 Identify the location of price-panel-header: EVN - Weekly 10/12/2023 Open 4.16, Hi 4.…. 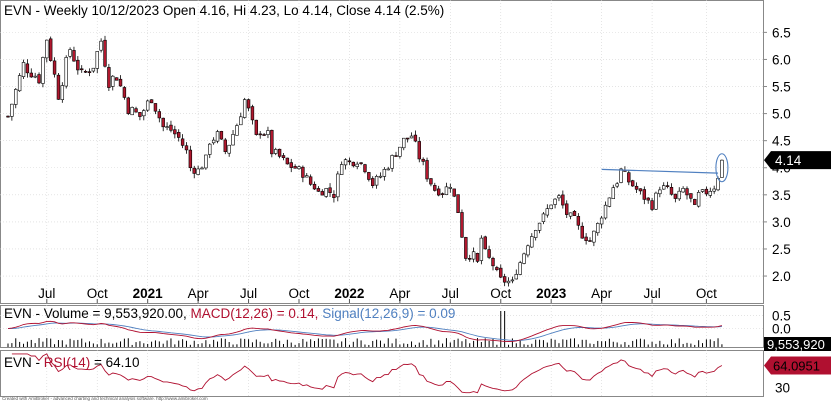
(224, 10).